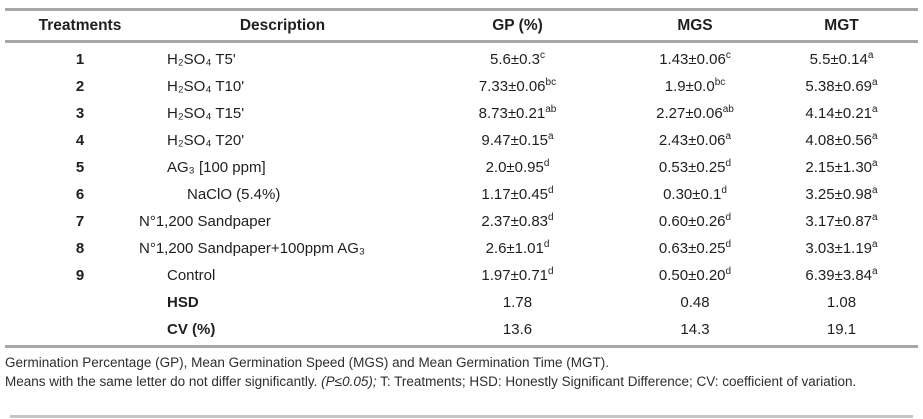 The width and height of the screenshot is (923, 419). What do you see at coordinates (80, 221) in the screenshot?
I see `treatment-number-cell: 7` at bounding box center [80, 221].